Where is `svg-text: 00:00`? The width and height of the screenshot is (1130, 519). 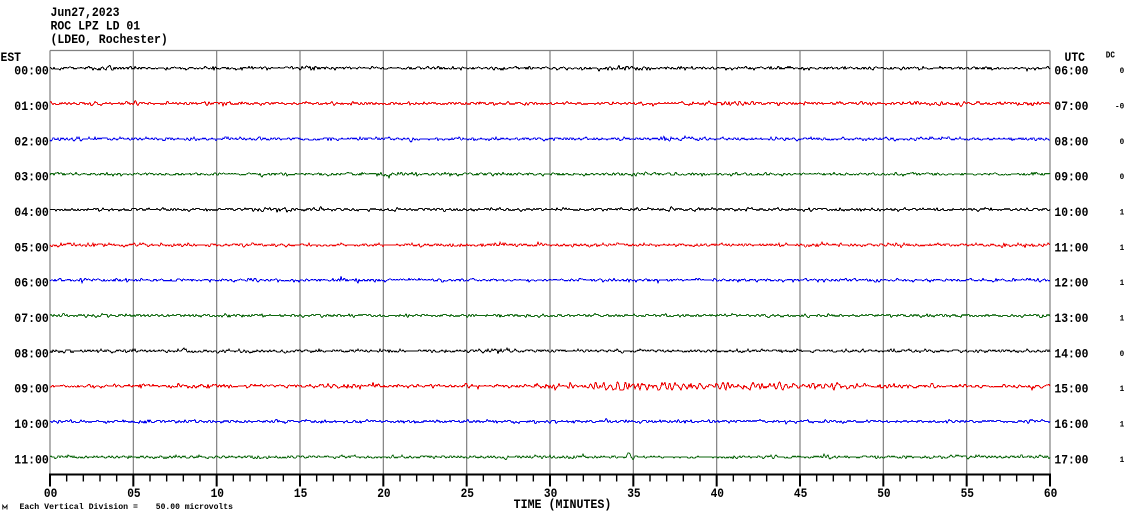
svg-text: 00:00 is located at coordinates (31, 71).